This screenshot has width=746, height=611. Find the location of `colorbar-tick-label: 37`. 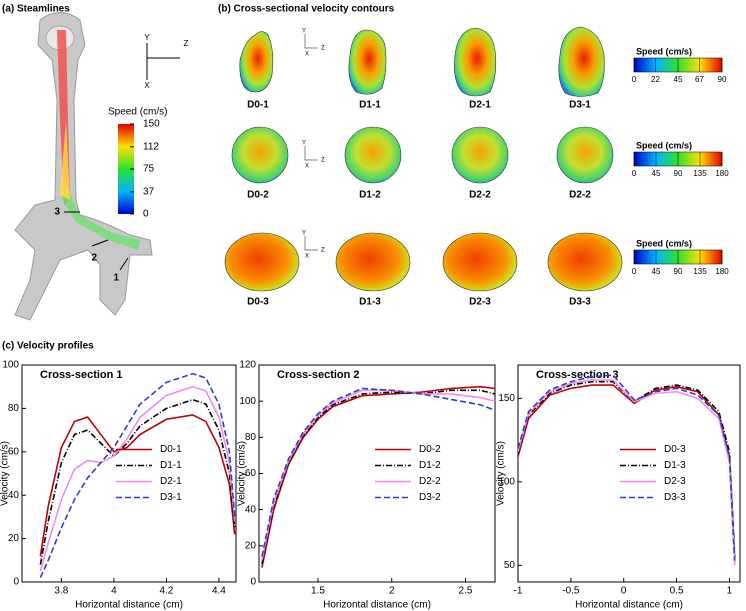

colorbar-tick-label: 37 is located at coordinates (149, 191).